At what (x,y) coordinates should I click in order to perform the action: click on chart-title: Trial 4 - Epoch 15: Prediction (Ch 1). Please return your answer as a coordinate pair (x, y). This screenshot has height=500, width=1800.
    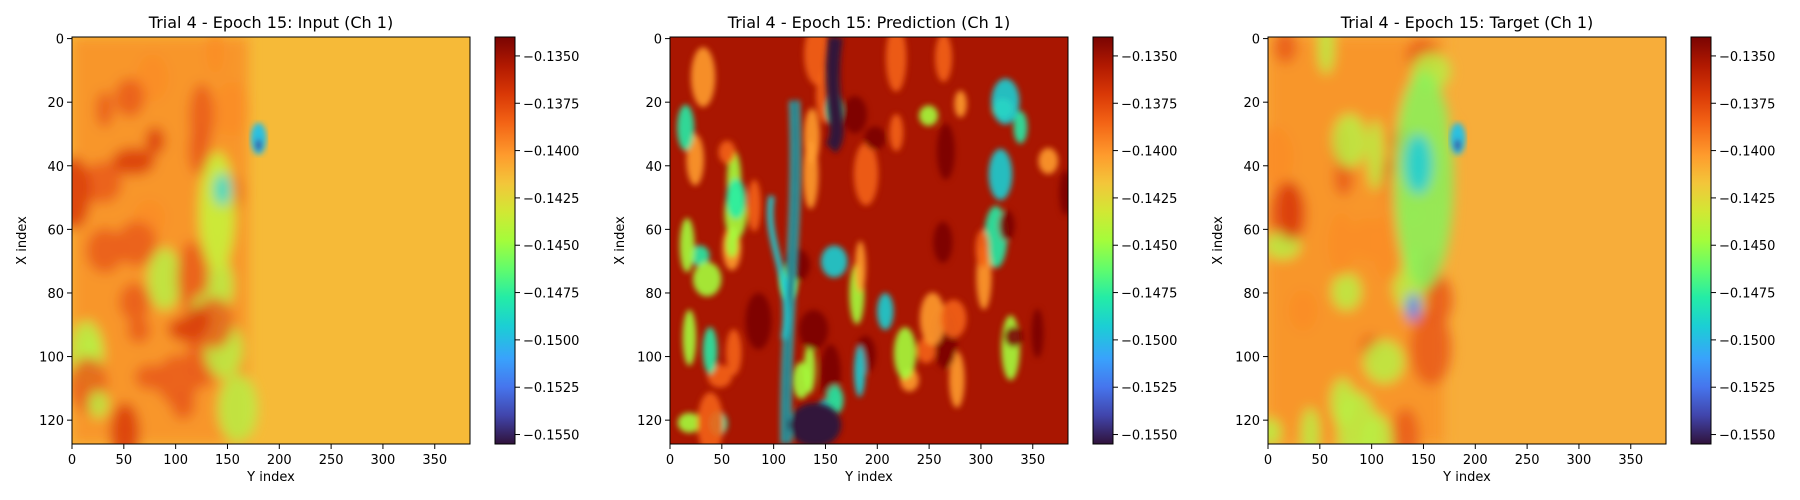
    Looking at the image, I should click on (868, 22).